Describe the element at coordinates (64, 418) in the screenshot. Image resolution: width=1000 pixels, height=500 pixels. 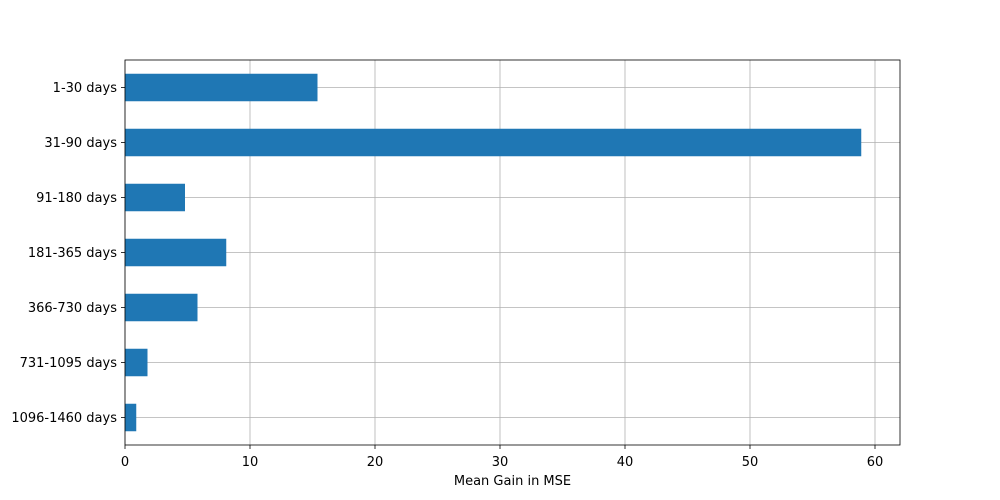
I see `y-tick-label: 1096-1460 days` at that location.